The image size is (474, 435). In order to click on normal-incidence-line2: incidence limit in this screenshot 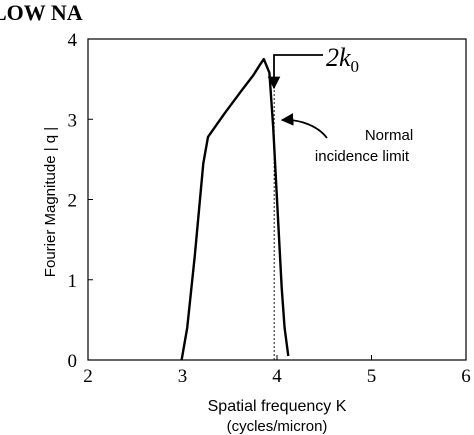, I will do `click(362, 156)`.